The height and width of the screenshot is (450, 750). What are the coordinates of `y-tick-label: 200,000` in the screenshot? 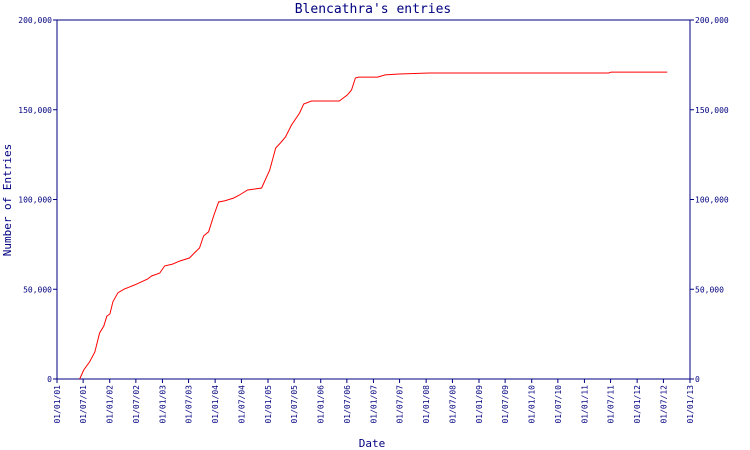 It's located at (35, 20).